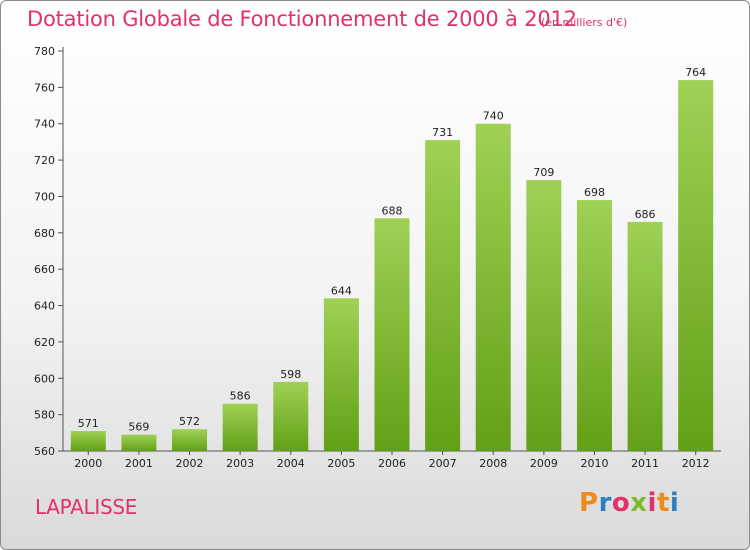 Image resolution: width=750 pixels, height=550 pixels. I want to click on data-label: 698, so click(594, 192).